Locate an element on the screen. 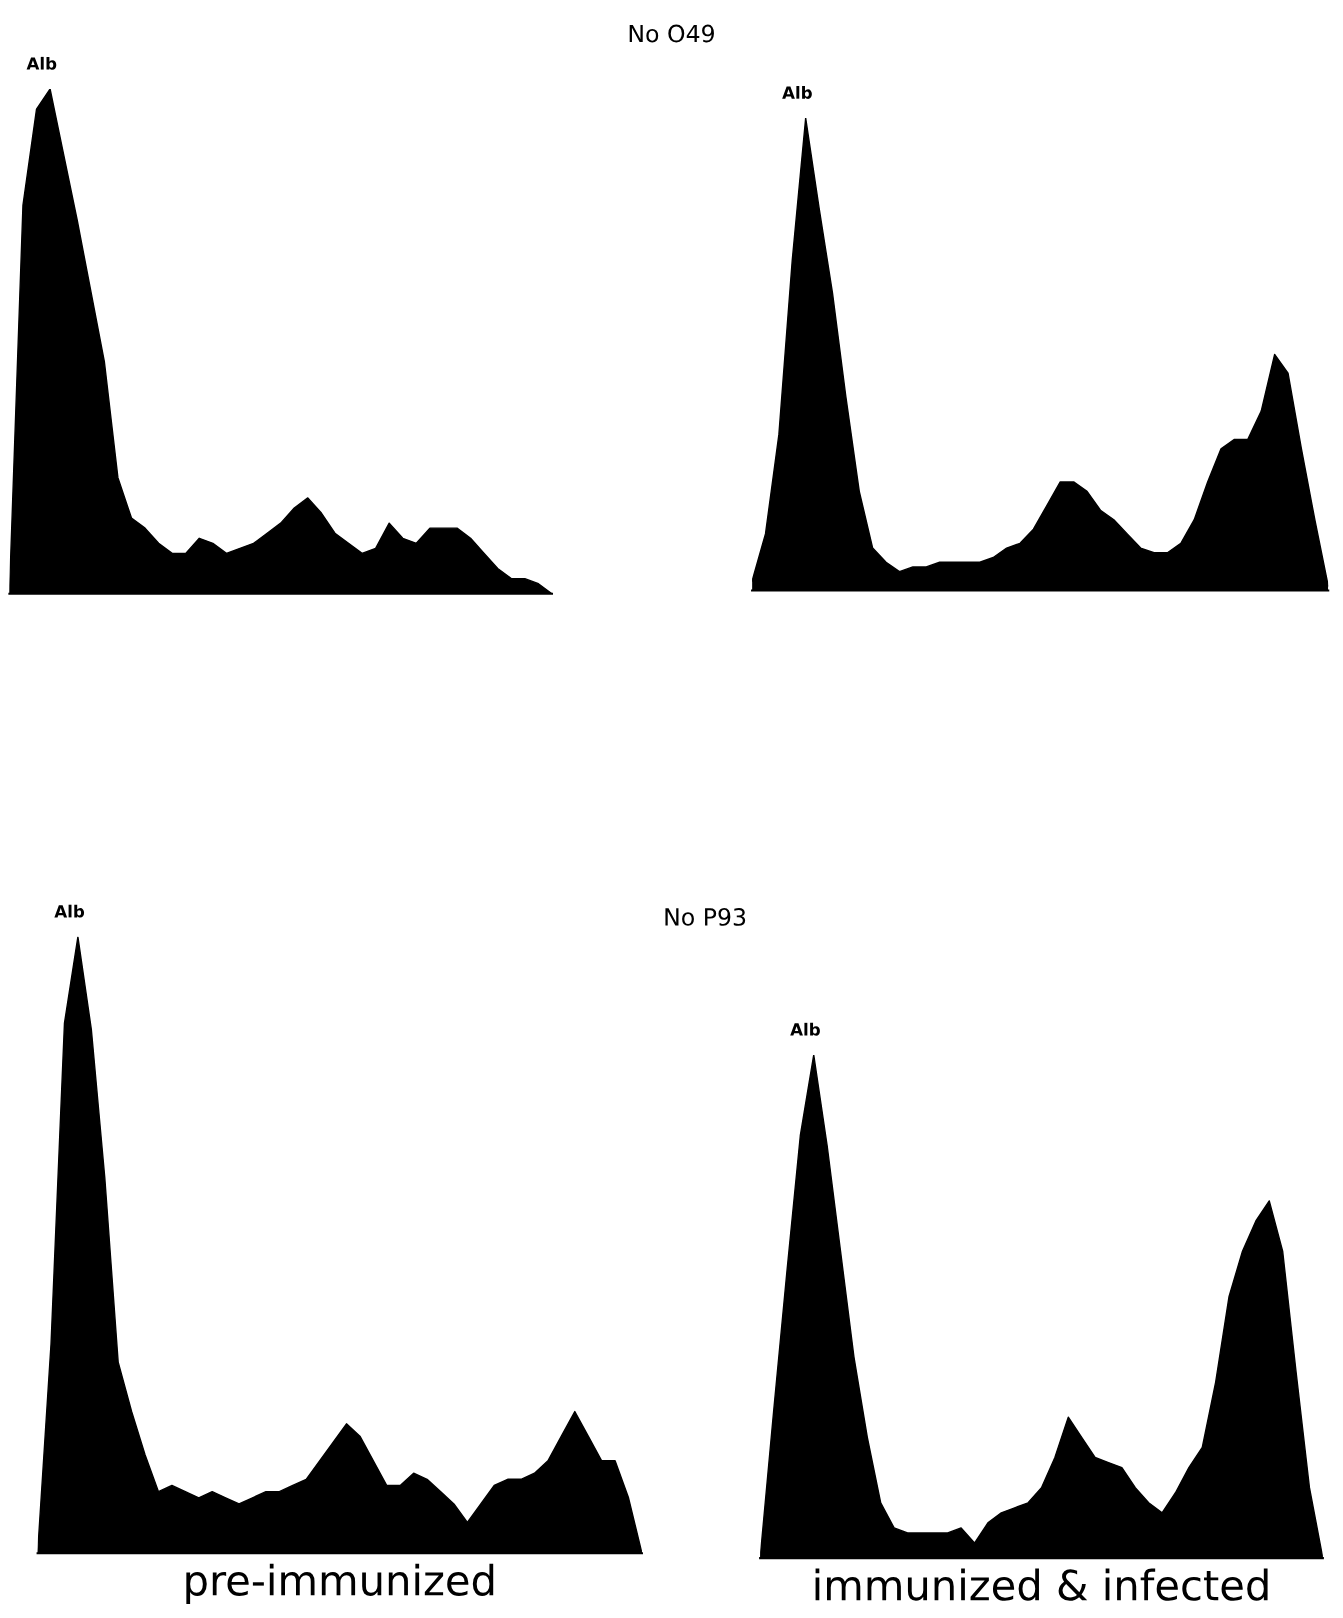  chart-title: No O49 is located at coordinates (671, 33).